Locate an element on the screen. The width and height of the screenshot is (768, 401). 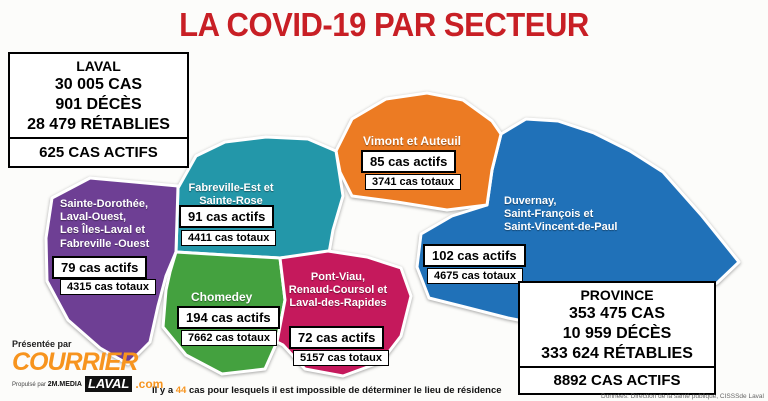
province-cases: 353 475 CAS is located at coordinates (617, 313).